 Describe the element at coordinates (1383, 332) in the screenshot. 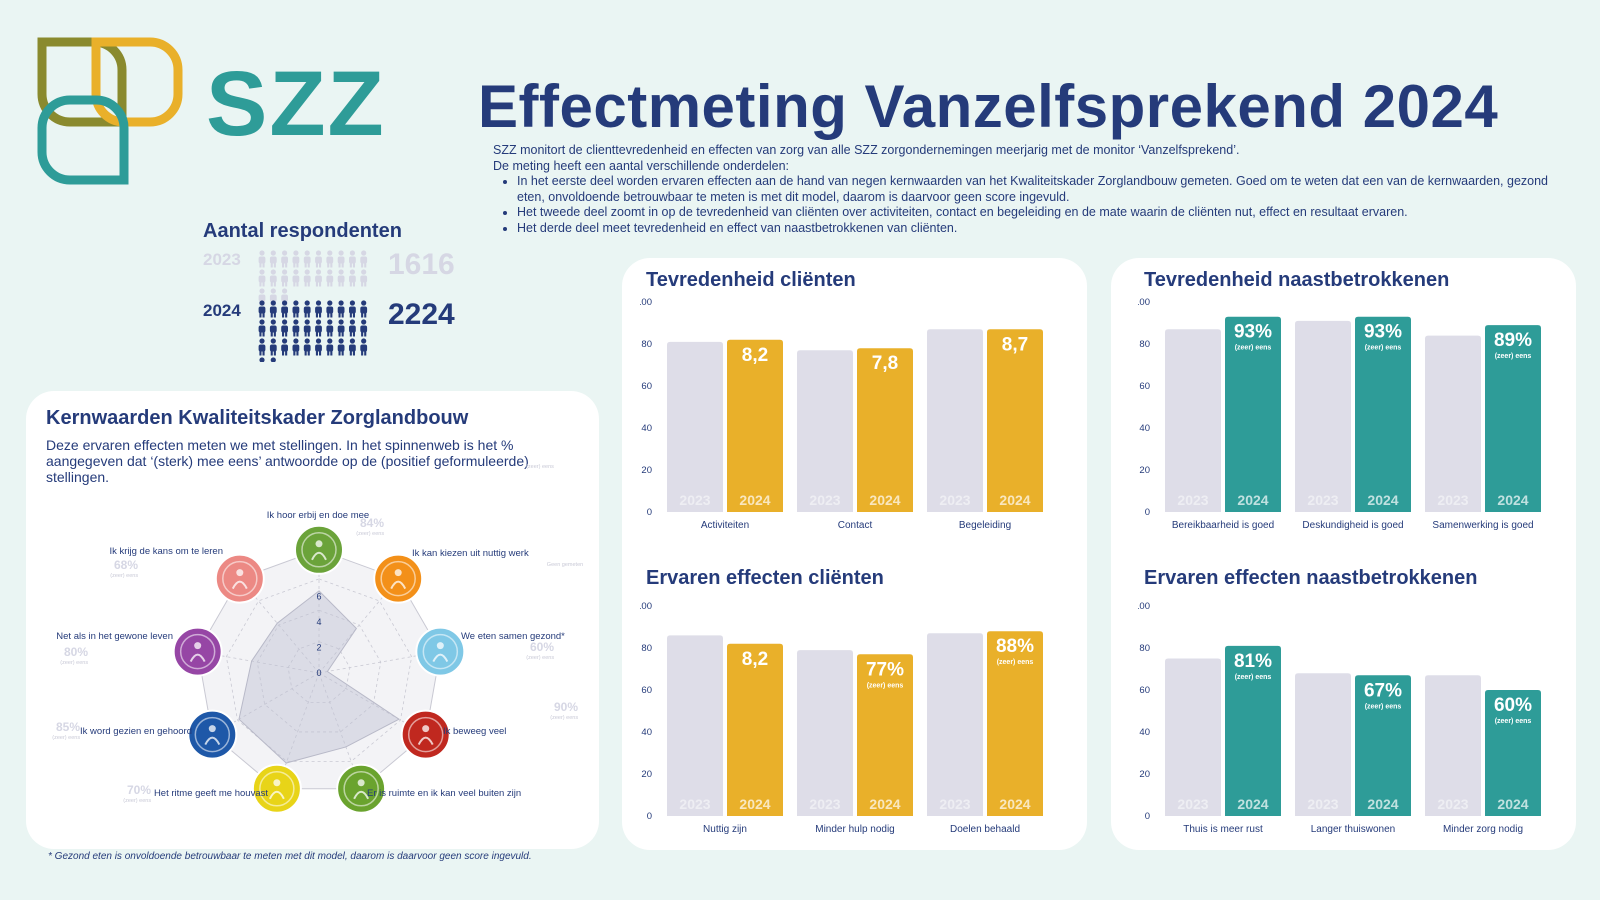

I see `data-label: 93%` at that location.